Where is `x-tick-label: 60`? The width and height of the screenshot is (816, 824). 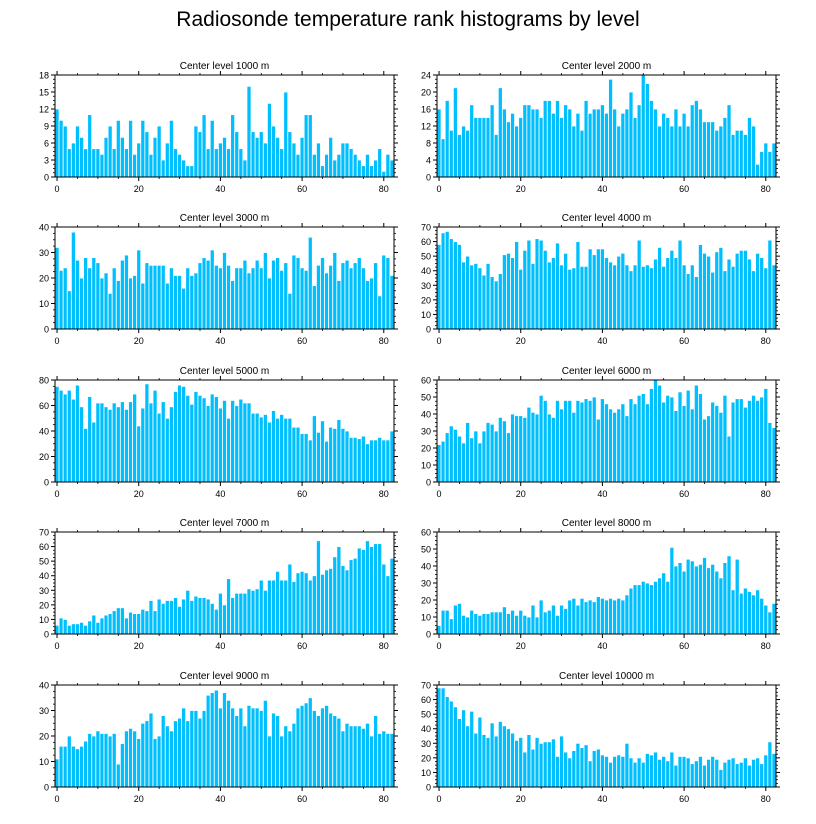 x-tick-label: 60 is located at coordinates (684, 494).